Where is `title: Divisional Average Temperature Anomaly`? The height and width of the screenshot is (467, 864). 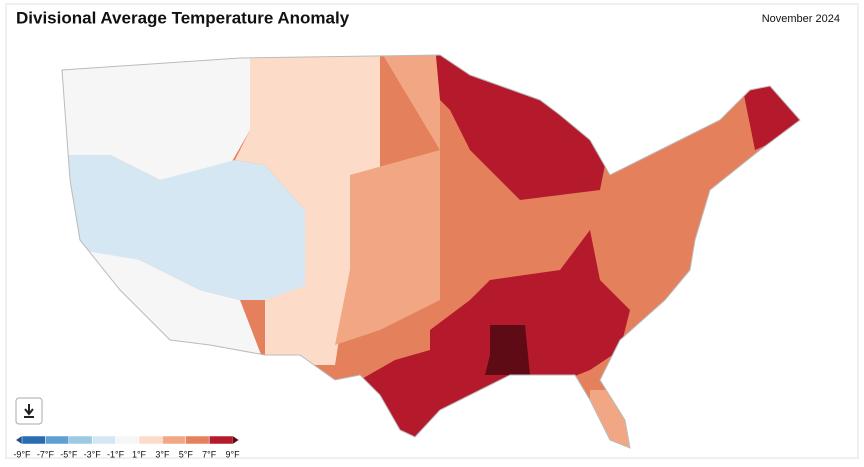
title: Divisional Average Temperature Anomaly is located at coordinates (183, 17).